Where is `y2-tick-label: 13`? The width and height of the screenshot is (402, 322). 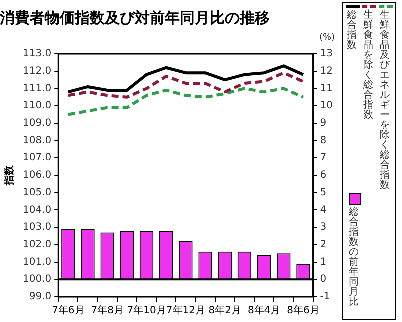 y2-tick-label: 13 is located at coordinates (327, 54).